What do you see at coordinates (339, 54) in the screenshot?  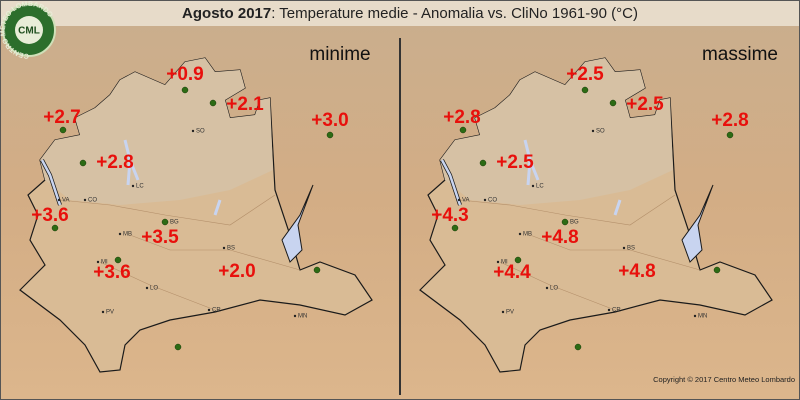 I see `panel-label: minime` at bounding box center [339, 54].